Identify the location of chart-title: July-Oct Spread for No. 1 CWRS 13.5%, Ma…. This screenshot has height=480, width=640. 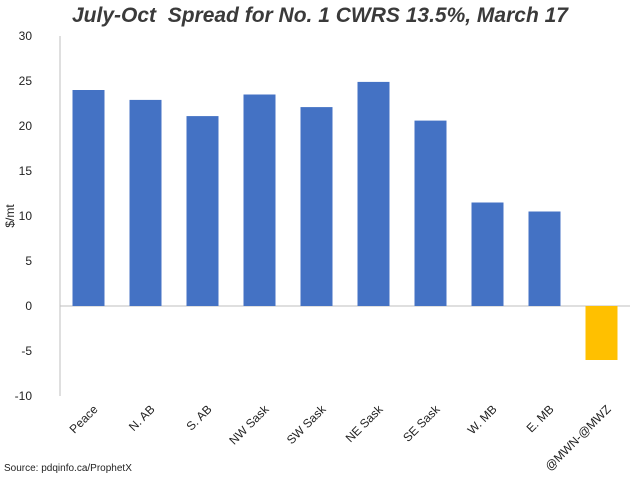
(320, 15).